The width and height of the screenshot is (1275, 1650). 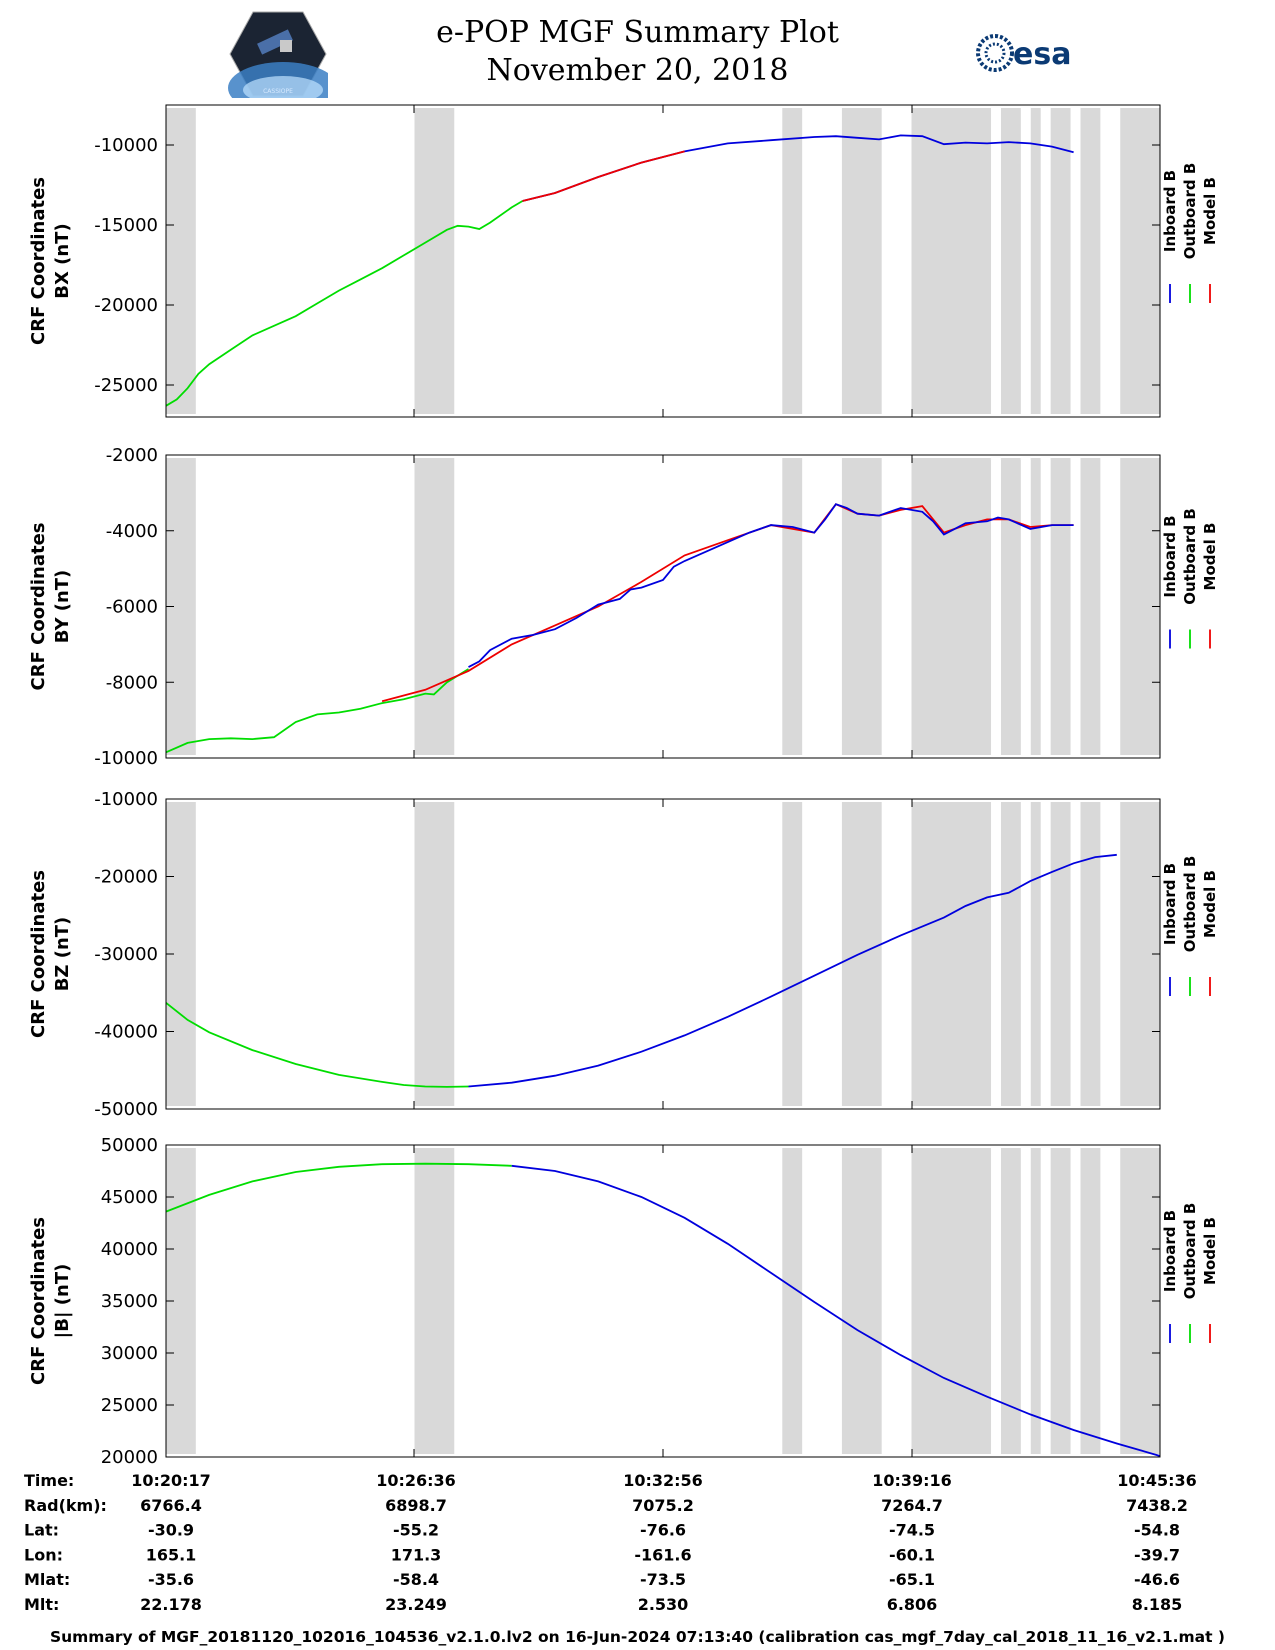 I want to click on y-tick-label: -20000, so click(x=126, y=305).